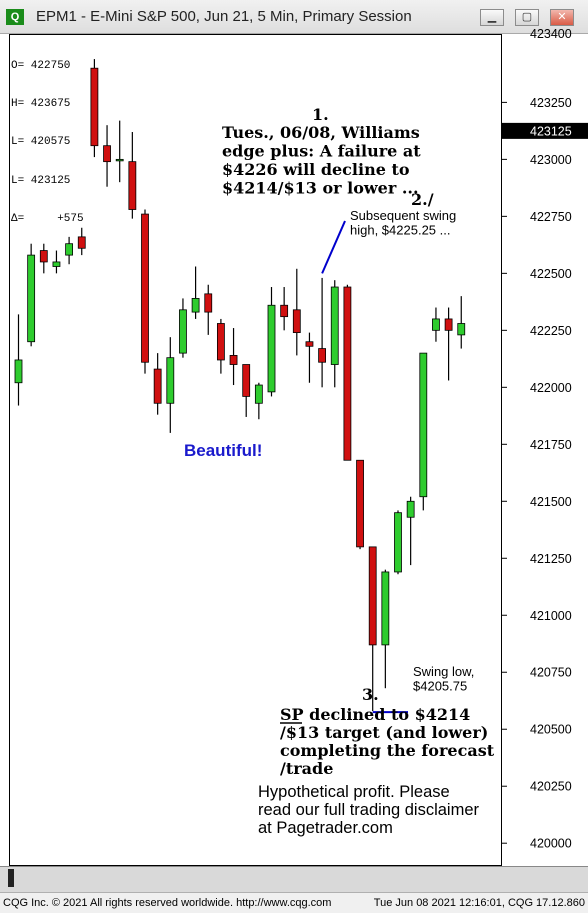 The image size is (588, 913). I want to click on ohlc-delta: Δ= +575, so click(47, 219).